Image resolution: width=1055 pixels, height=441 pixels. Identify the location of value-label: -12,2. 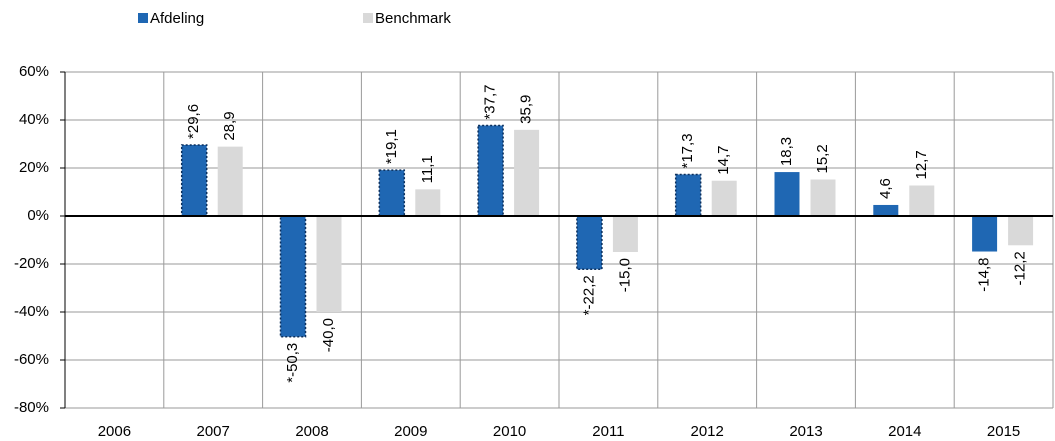
(1020, 268).